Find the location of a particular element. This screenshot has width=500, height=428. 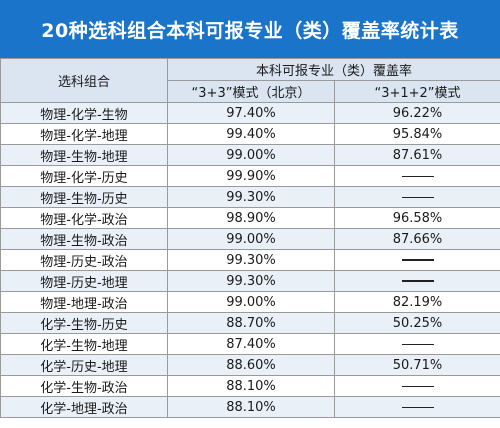

combo-cell: 化学-生物-政治 is located at coordinates (84, 386).